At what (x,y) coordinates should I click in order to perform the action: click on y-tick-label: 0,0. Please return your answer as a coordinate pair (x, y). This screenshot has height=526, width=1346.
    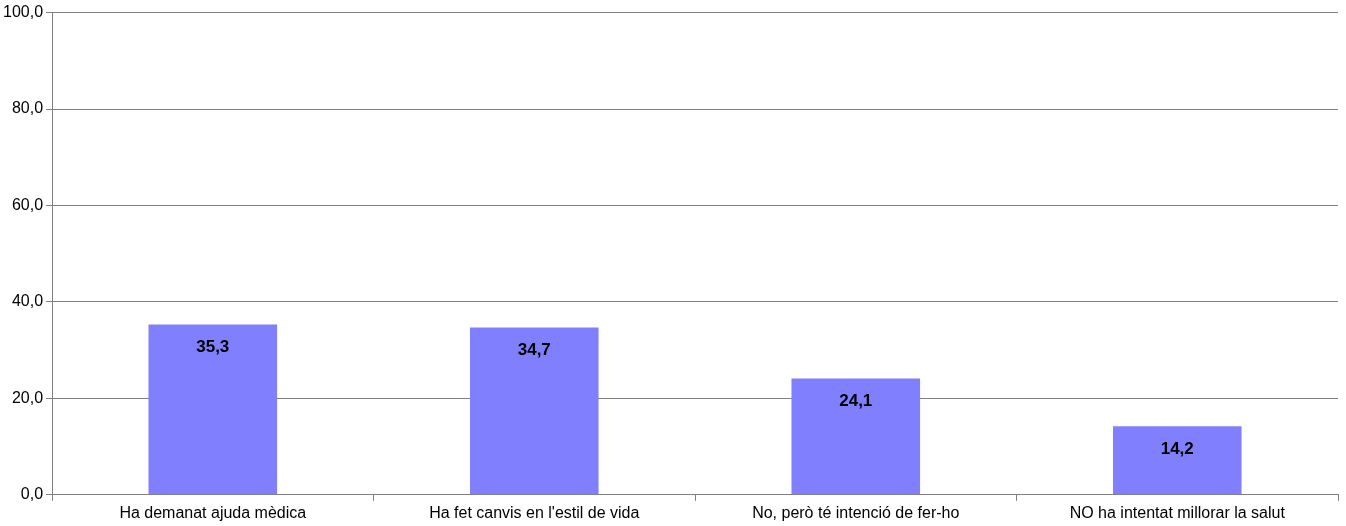
    Looking at the image, I should click on (32, 494).